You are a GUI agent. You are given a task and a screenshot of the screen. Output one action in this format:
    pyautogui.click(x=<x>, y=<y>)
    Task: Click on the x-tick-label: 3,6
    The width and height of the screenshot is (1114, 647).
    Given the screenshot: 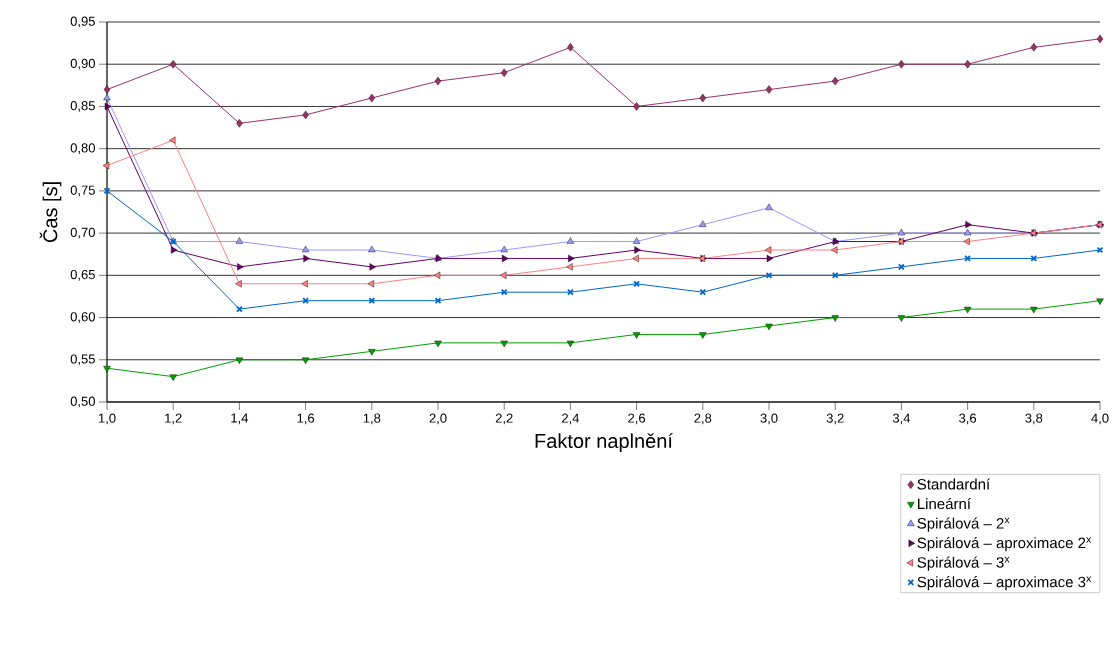 What is the action you would take?
    pyautogui.click(x=968, y=419)
    